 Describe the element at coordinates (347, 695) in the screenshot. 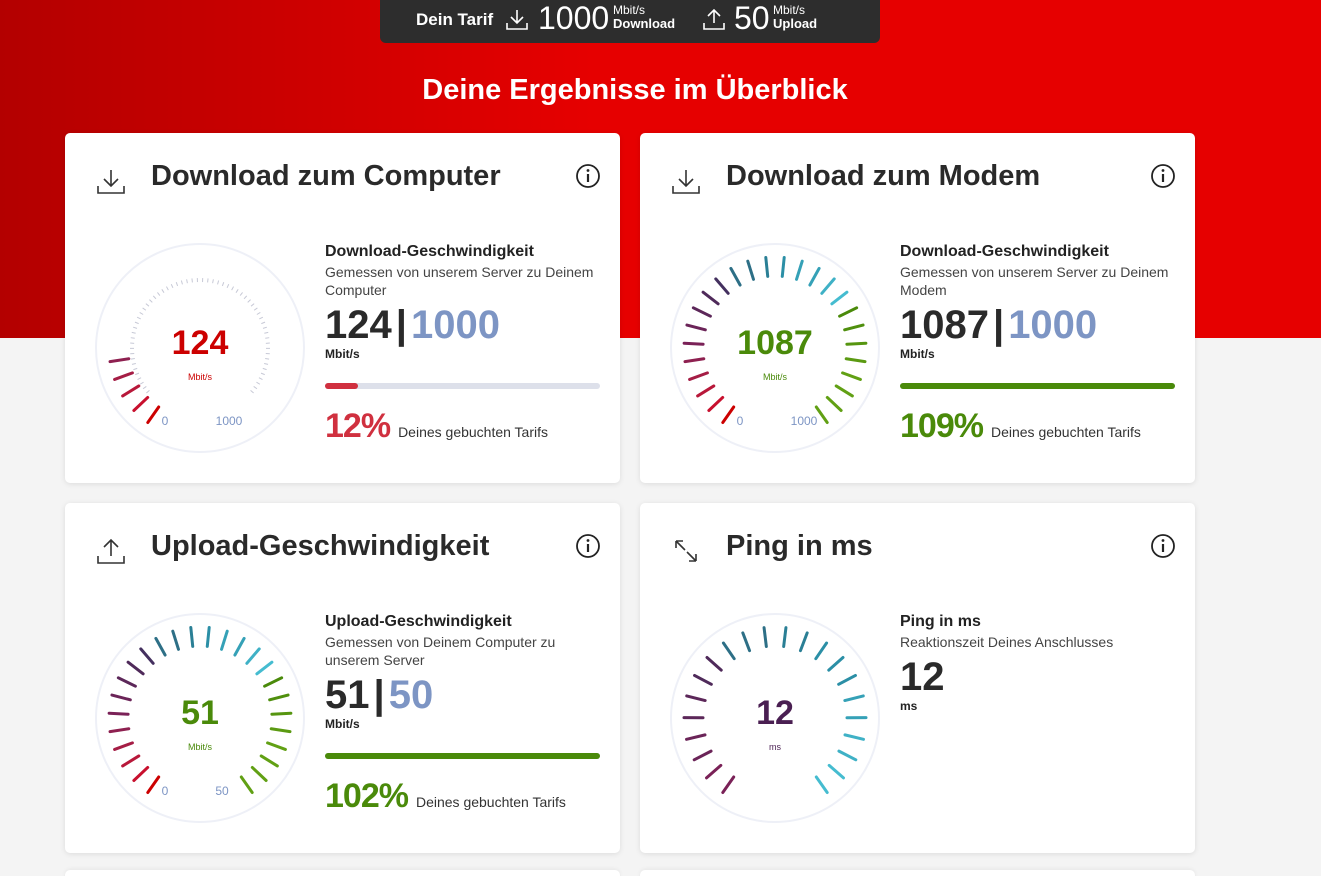

I see `measured-value: 51` at that location.